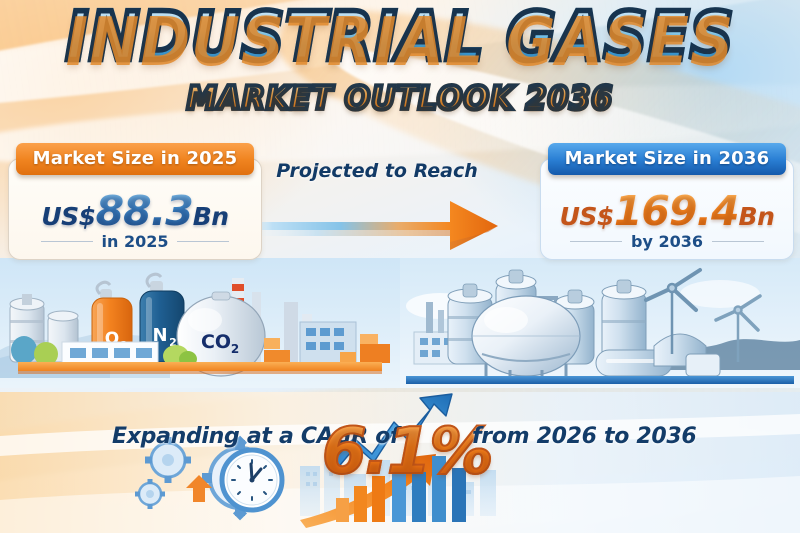 The width and height of the screenshot is (800, 533). I want to click on value-unit-2036: Bn, so click(756, 216).